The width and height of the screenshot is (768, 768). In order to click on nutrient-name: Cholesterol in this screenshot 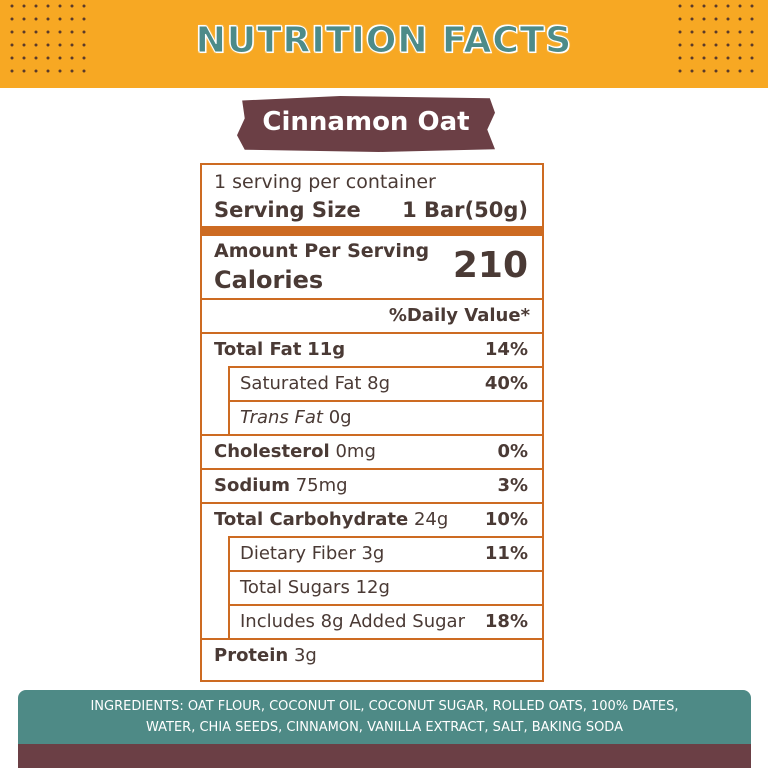, I will do `click(272, 451)`.